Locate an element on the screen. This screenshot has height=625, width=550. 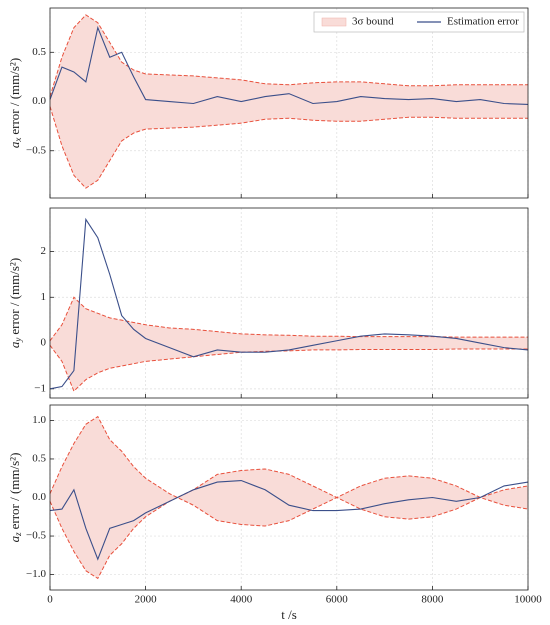
bound-upper is located at coordinates (288, 55).